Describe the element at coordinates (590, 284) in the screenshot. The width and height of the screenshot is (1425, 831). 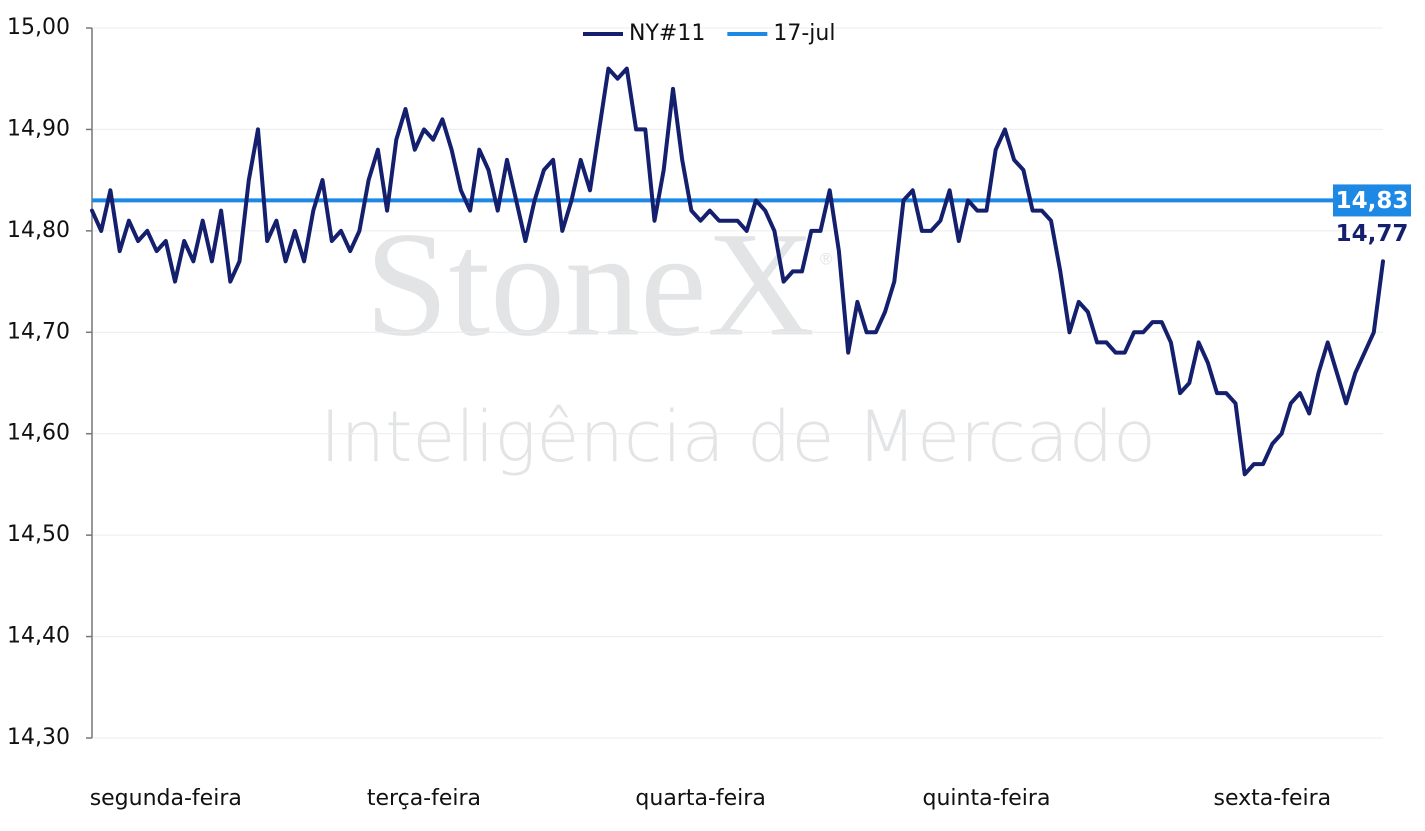
I see `watermark-title: StoneX` at that location.